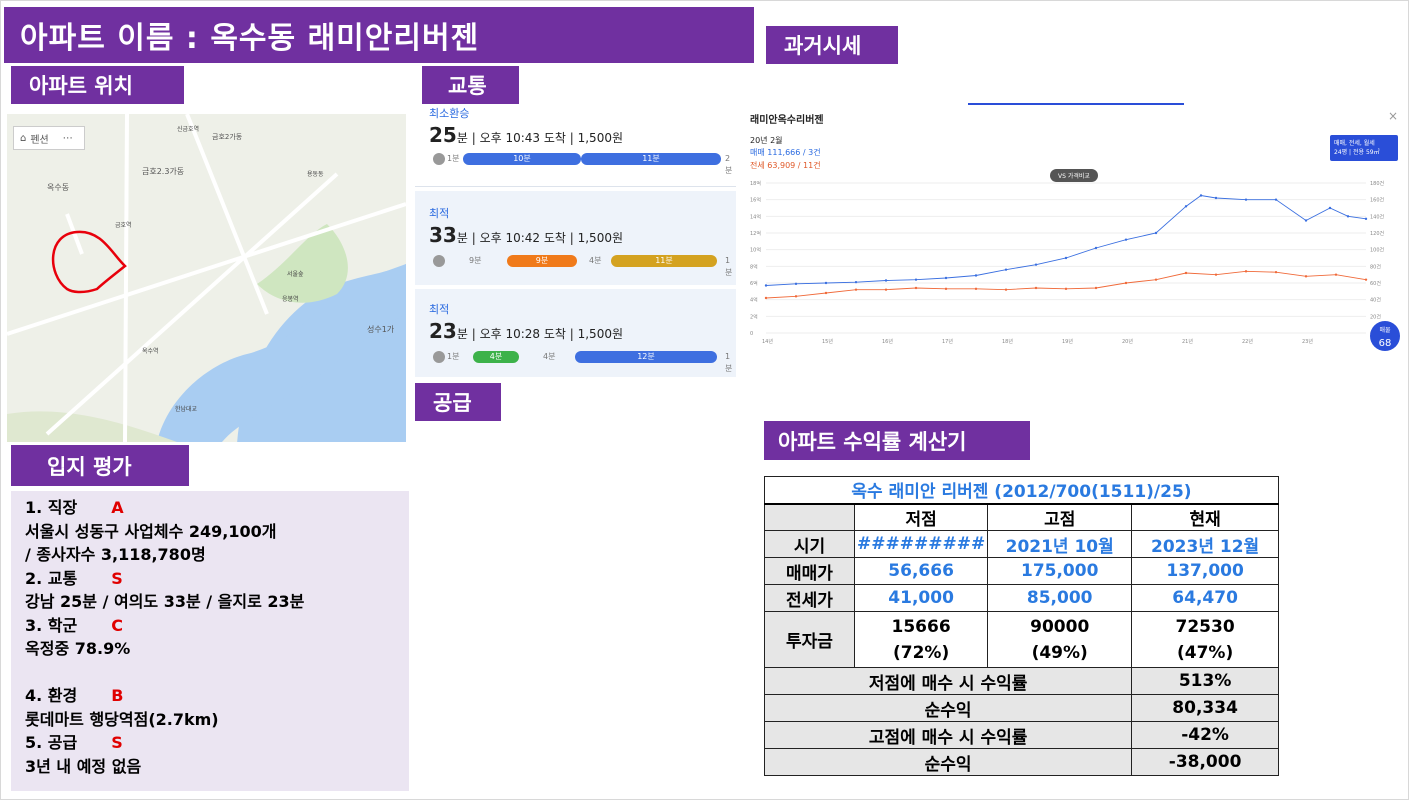  Describe the element at coordinates (150, 351) in the screenshot. I see `map-label: 옥수역` at that location.